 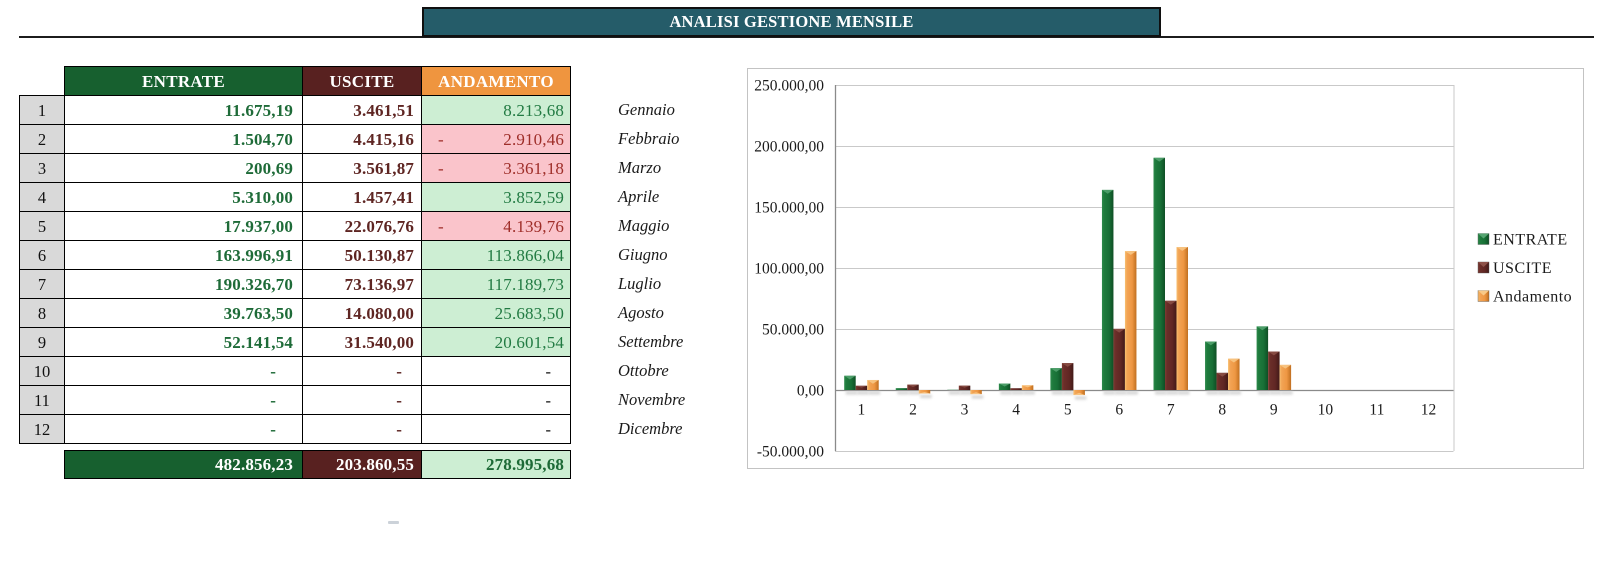 What do you see at coordinates (1171, 410) in the screenshot?
I see `svg-text: 7` at bounding box center [1171, 410].